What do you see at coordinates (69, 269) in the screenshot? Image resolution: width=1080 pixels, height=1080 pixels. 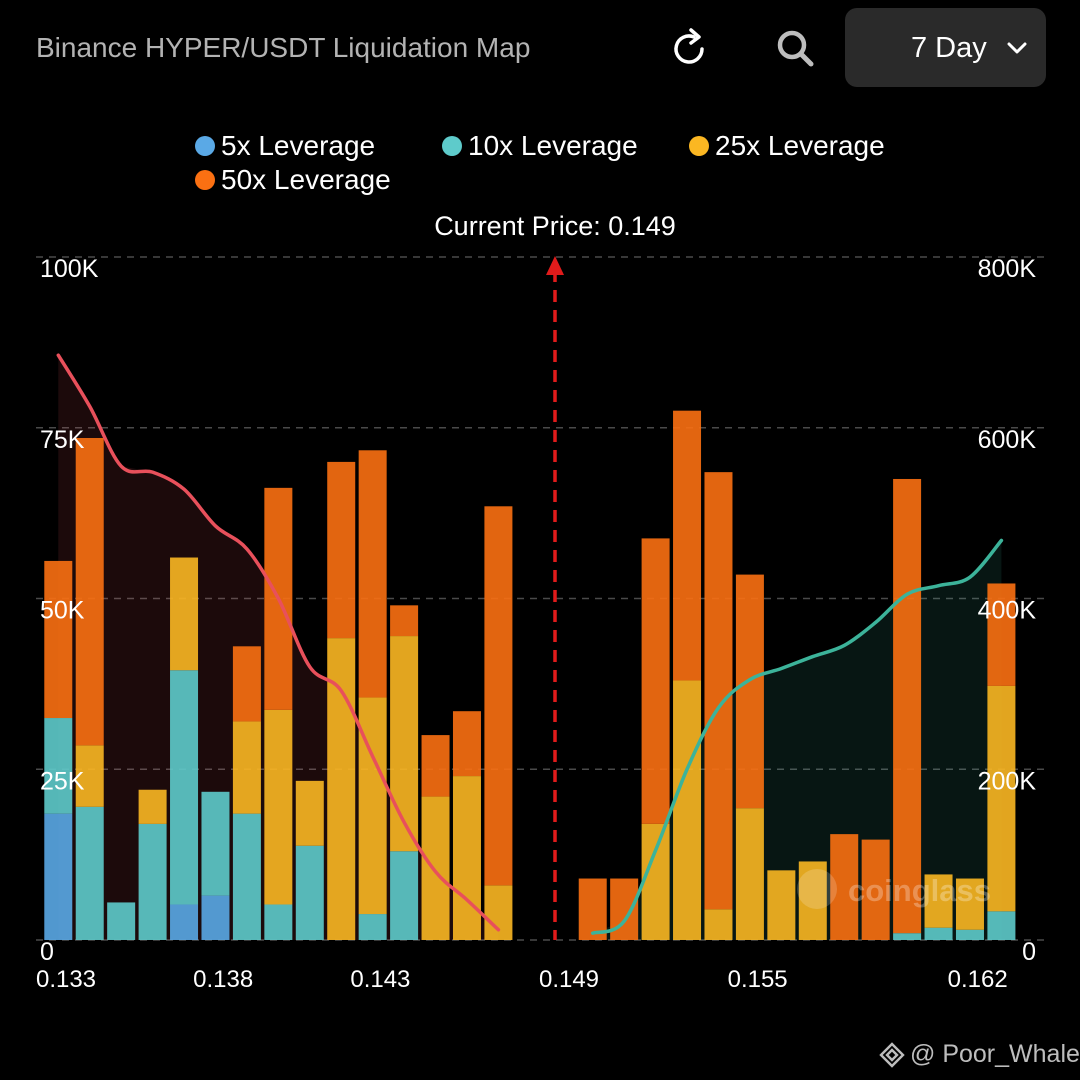 I see `left-axis-tick: 100K` at bounding box center [69, 269].